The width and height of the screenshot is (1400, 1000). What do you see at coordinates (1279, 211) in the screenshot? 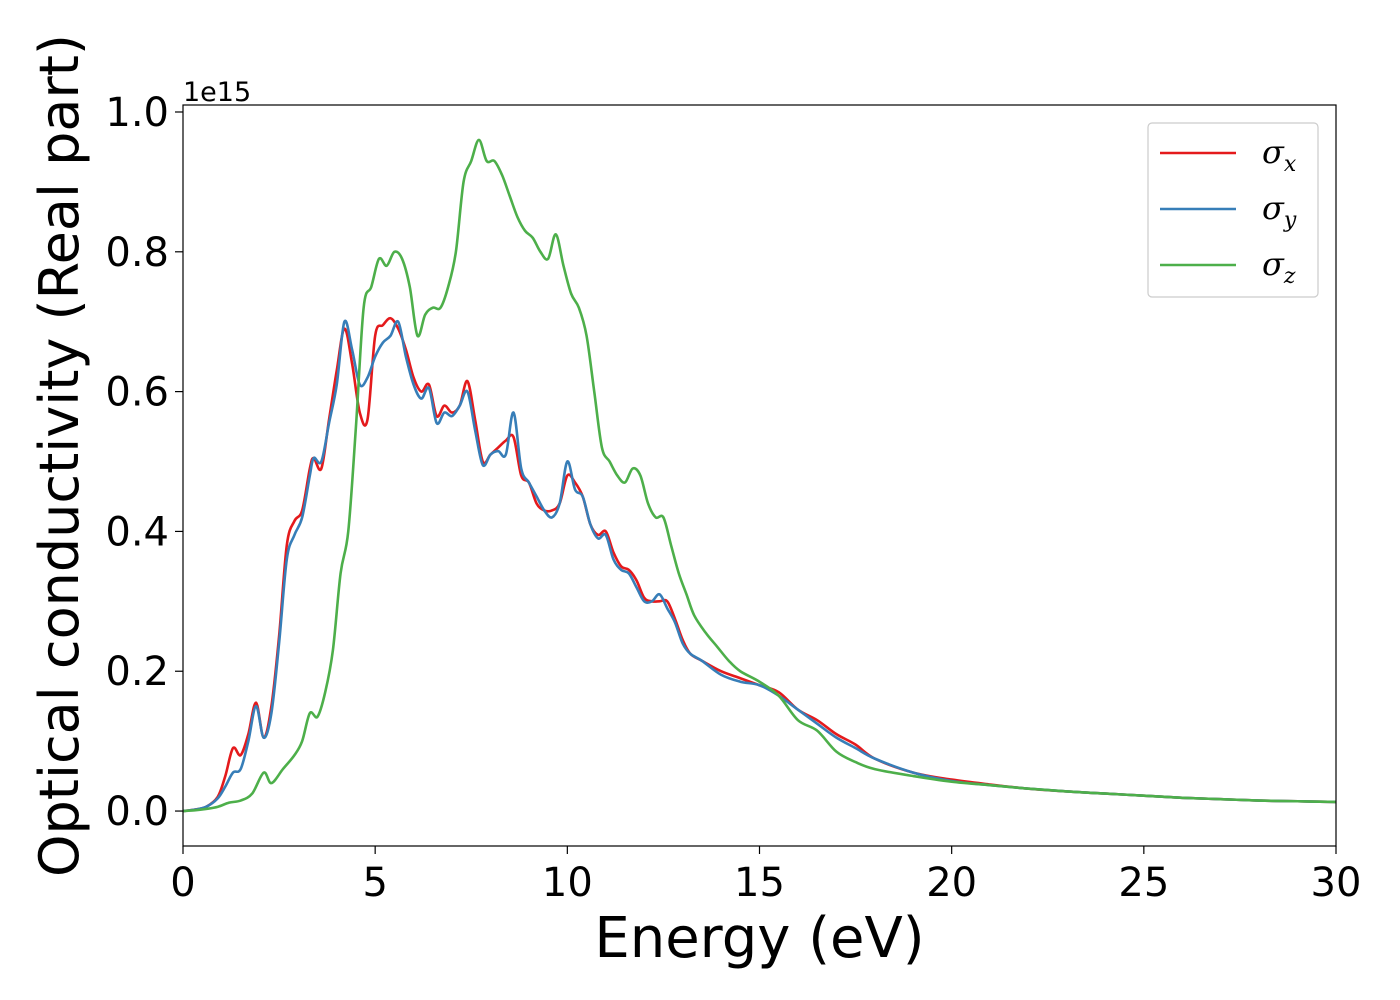
I see `legend-label-y: σy` at bounding box center [1279, 211].